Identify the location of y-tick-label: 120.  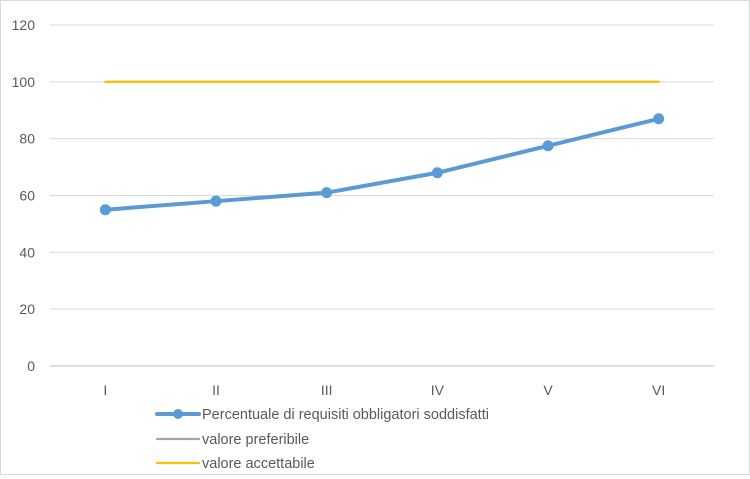
(24, 25).